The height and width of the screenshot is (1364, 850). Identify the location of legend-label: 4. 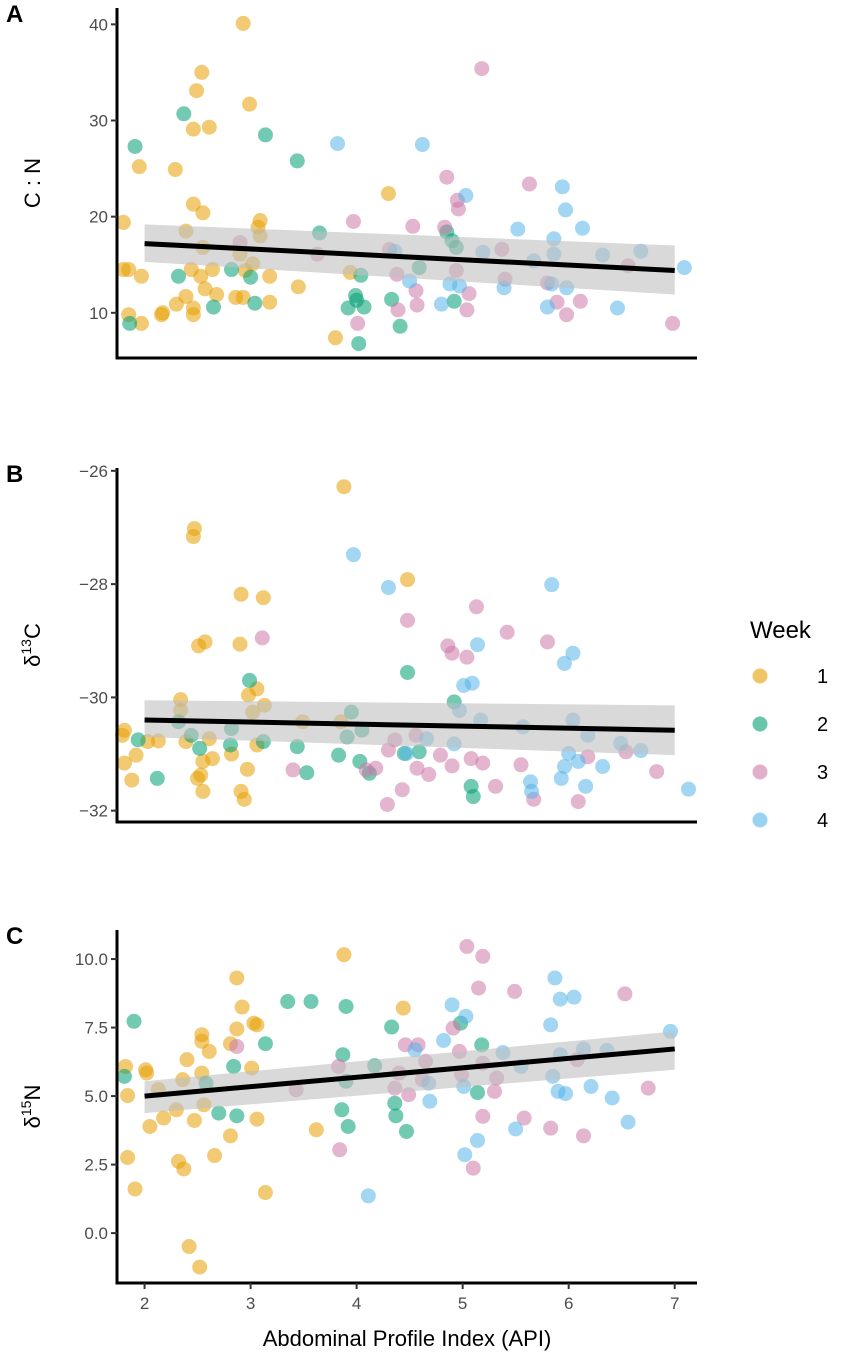
(822, 821).